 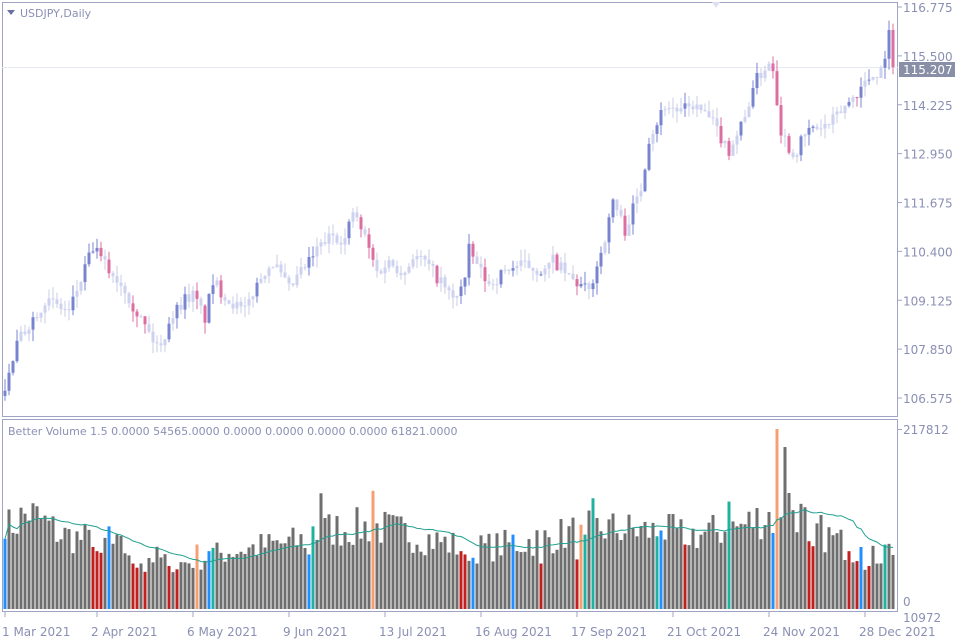 What do you see at coordinates (11, 12) in the screenshot?
I see `dropdown-triangle-icon` at bounding box center [11, 12].